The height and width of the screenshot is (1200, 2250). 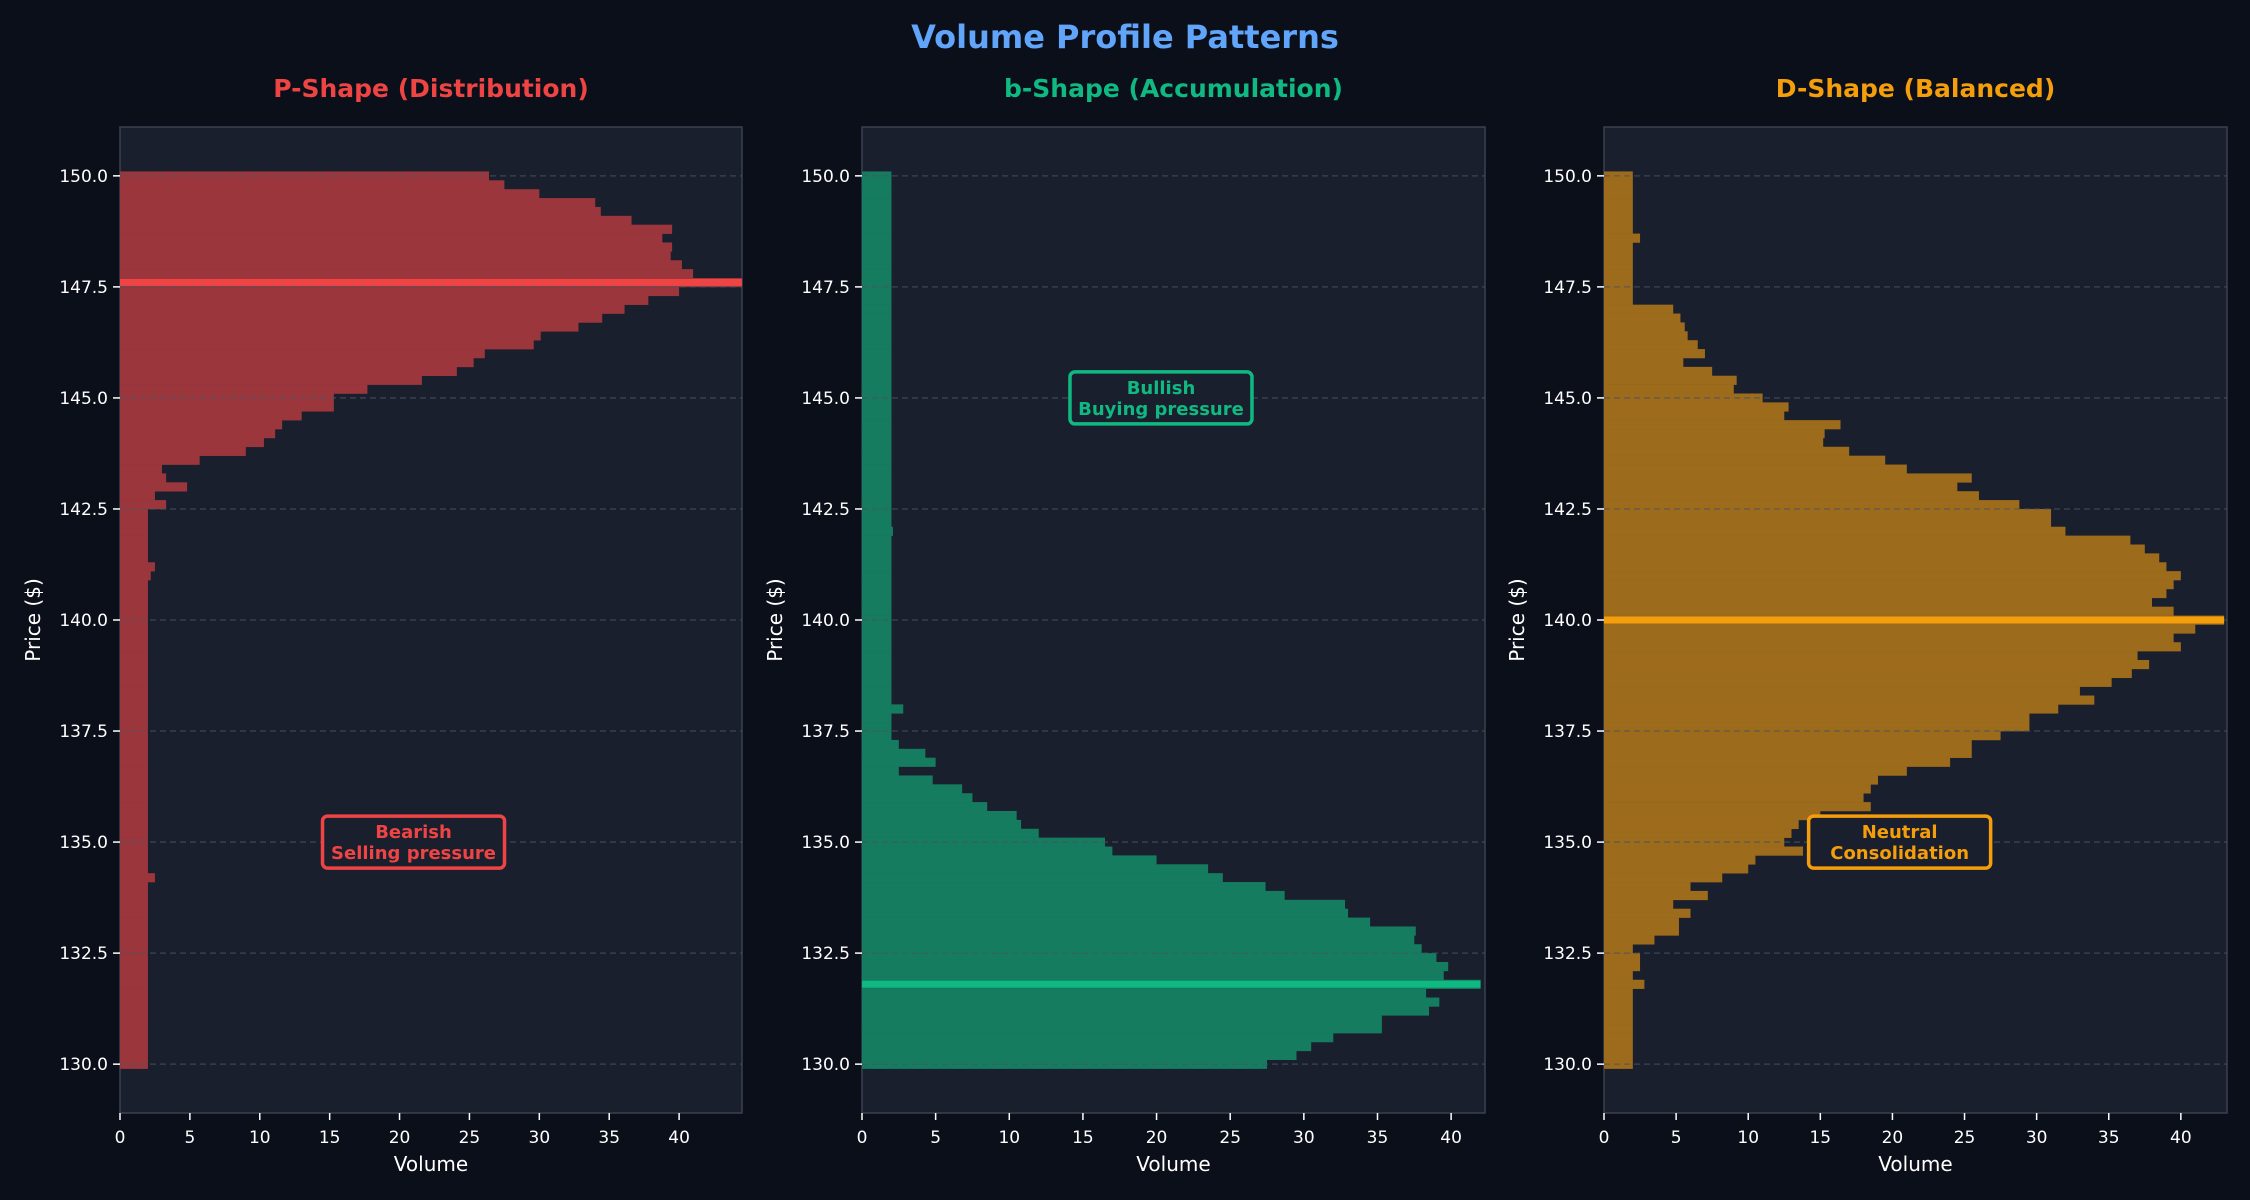 I want to click on x-tick-label: 15, so click(x=1820, y=1138).